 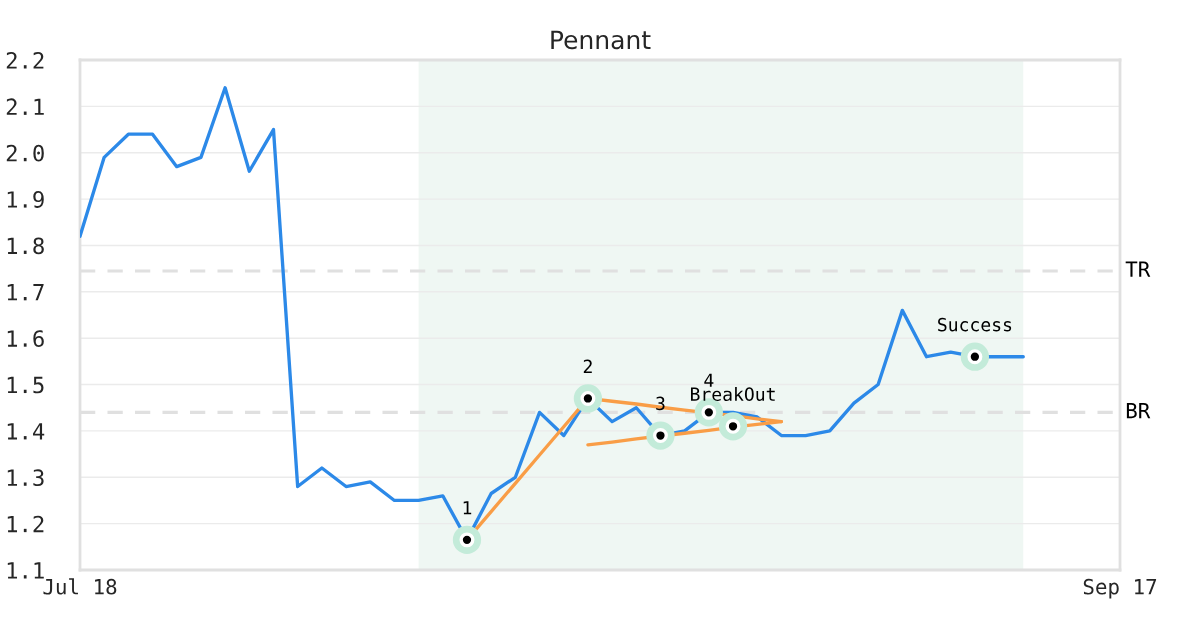 I want to click on y-tick-label: 2.0, so click(x=25, y=153).